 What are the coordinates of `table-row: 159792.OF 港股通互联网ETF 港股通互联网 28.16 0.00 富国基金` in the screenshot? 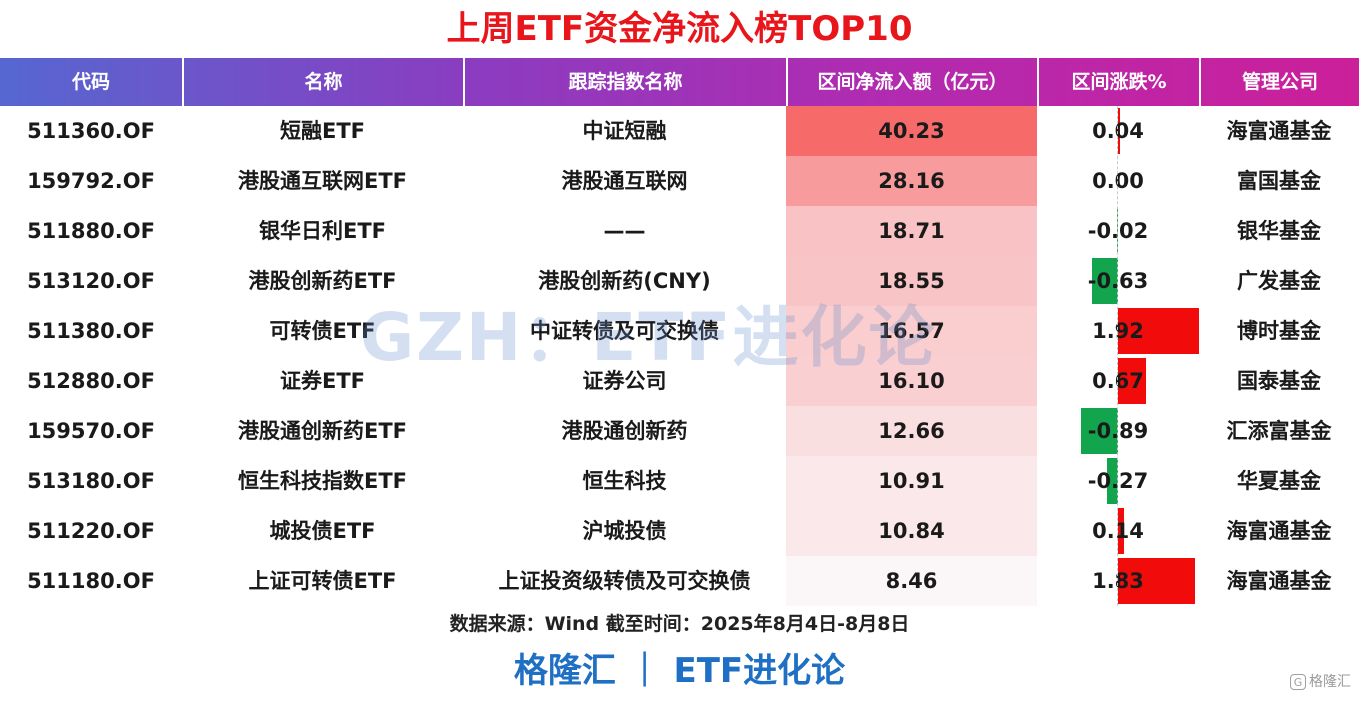 It's located at (679, 181).